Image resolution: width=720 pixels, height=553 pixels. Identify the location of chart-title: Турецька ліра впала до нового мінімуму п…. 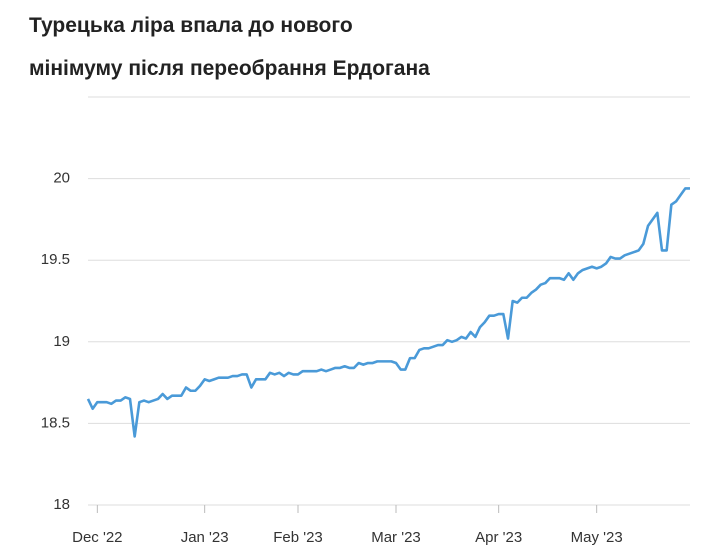
(229, 47).